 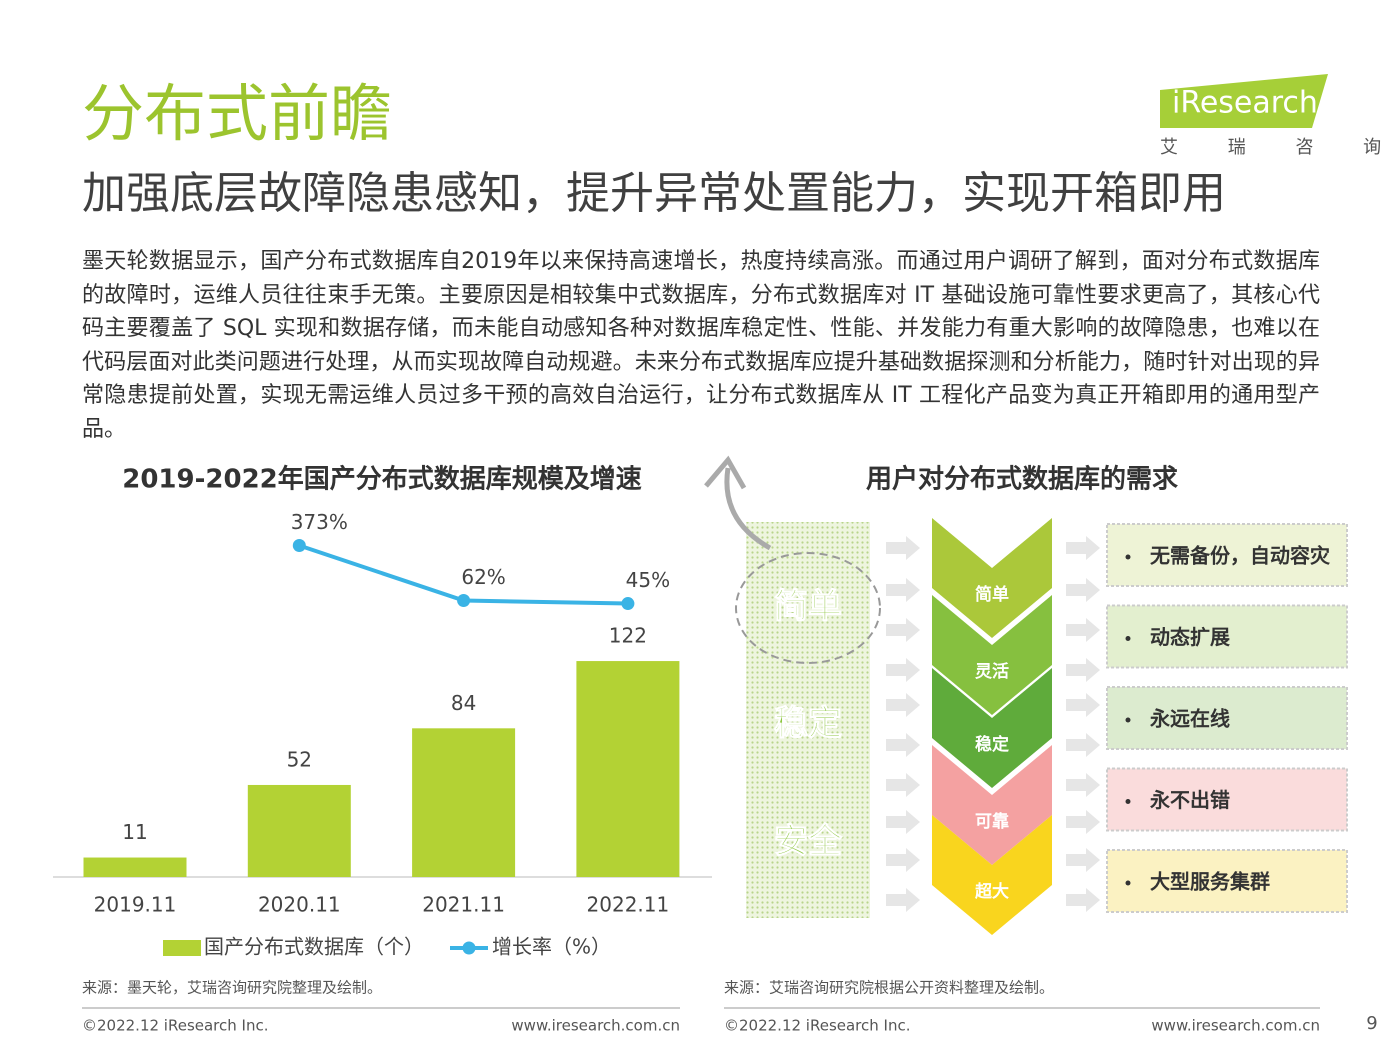 What do you see at coordinates (1210, 882) in the screenshot?
I see `need-label: 大型服务集群` at bounding box center [1210, 882].